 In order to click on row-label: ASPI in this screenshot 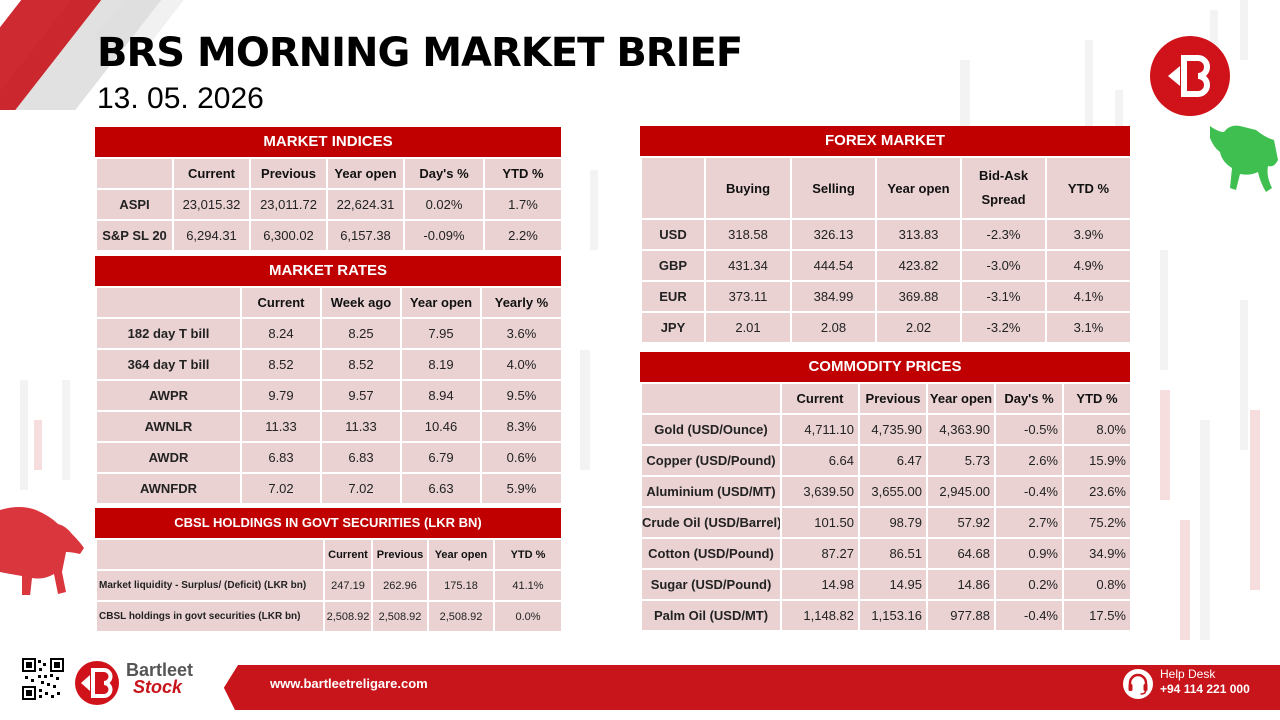, I will do `click(134, 204)`.